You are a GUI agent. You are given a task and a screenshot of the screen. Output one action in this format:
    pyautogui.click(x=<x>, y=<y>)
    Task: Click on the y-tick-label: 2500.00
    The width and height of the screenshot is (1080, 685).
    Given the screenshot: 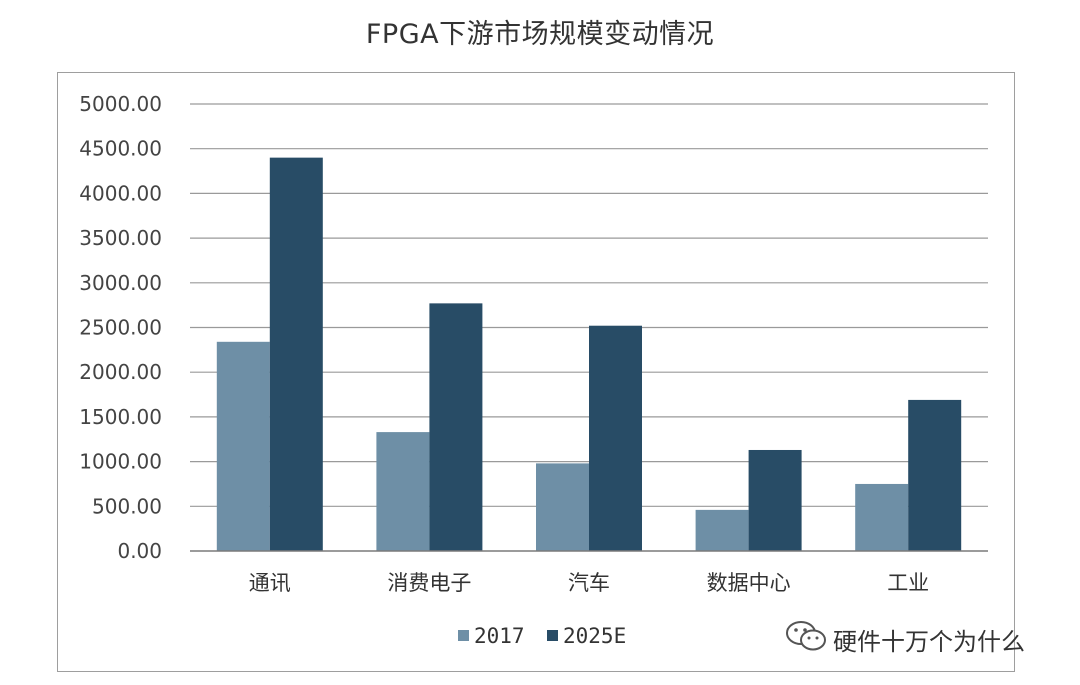 What is the action you would take?
    pyautogui.click(x=120, y=328)
    